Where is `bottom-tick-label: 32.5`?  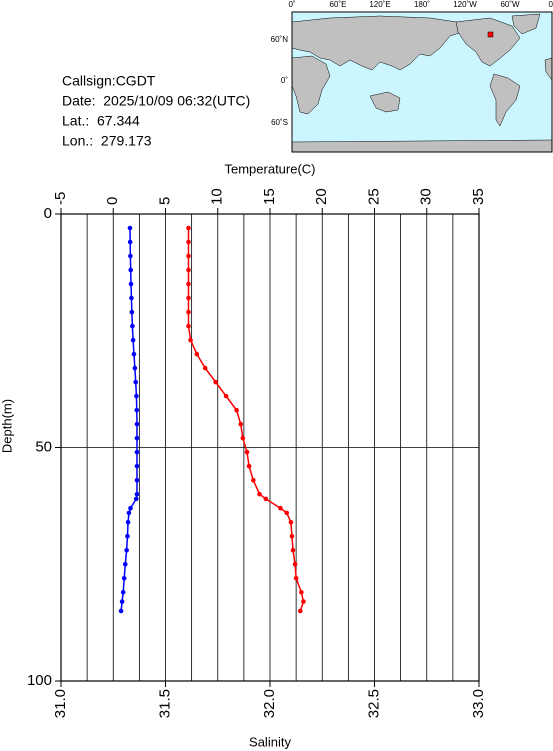
bottom-tick-label: 32.5 is located at coordinates (373, 703).